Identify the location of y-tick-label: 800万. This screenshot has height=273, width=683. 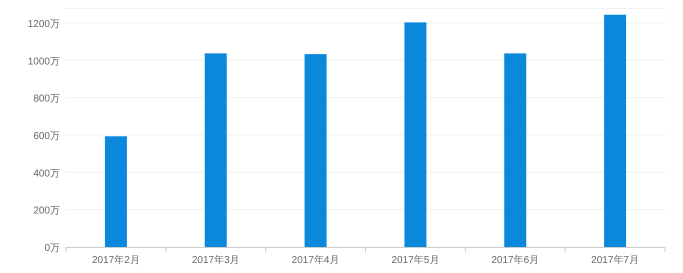
(46, 99).